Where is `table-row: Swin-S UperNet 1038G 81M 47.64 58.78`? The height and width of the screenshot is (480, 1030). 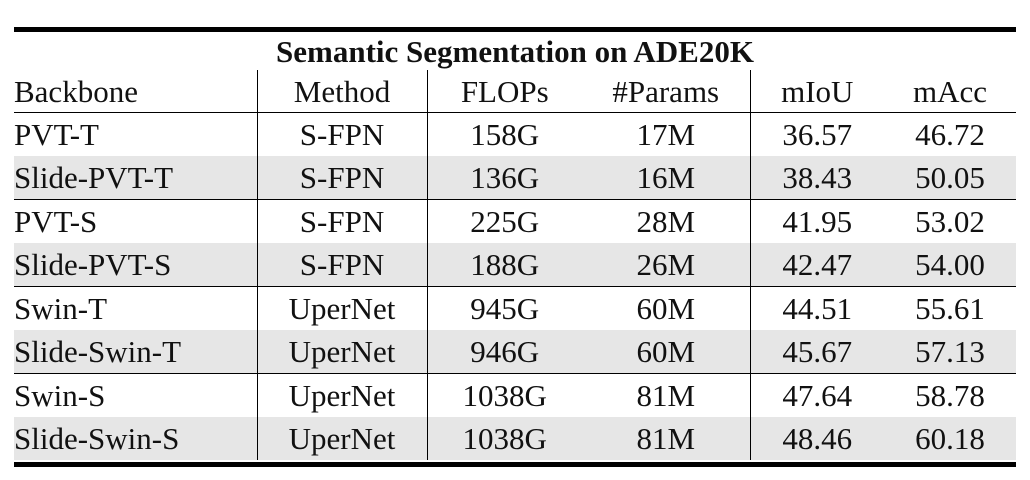
table-row: Swin-S UperNet 1038G 81M 47.64 58.78 is located at coordinates (515, 395).